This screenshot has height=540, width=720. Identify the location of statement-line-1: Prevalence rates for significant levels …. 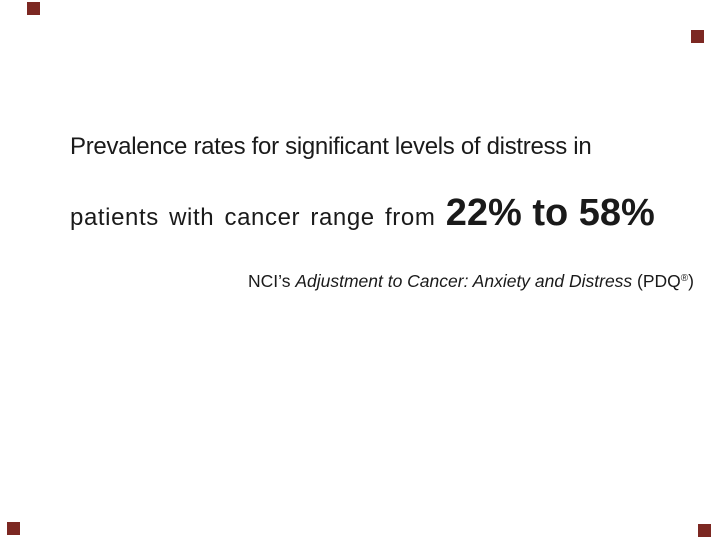
(331, 146).